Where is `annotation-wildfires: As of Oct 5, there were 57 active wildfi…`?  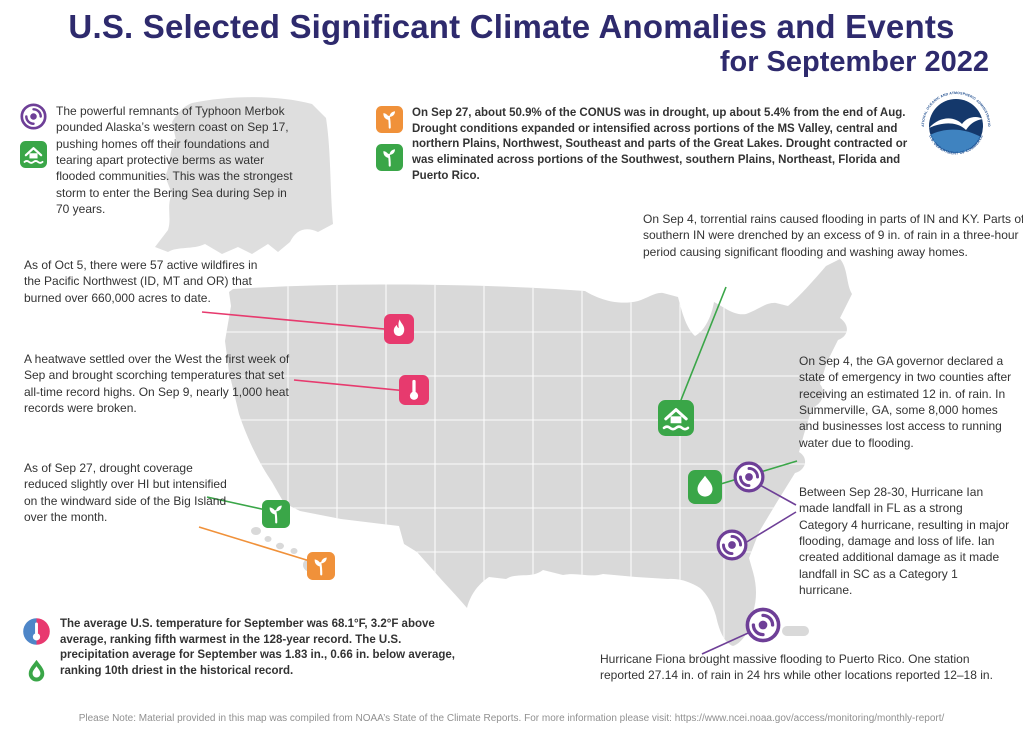
annotation-wildfires: As of Oct 5, there were 57 active wildfi… is located at coordinates (148, 281).